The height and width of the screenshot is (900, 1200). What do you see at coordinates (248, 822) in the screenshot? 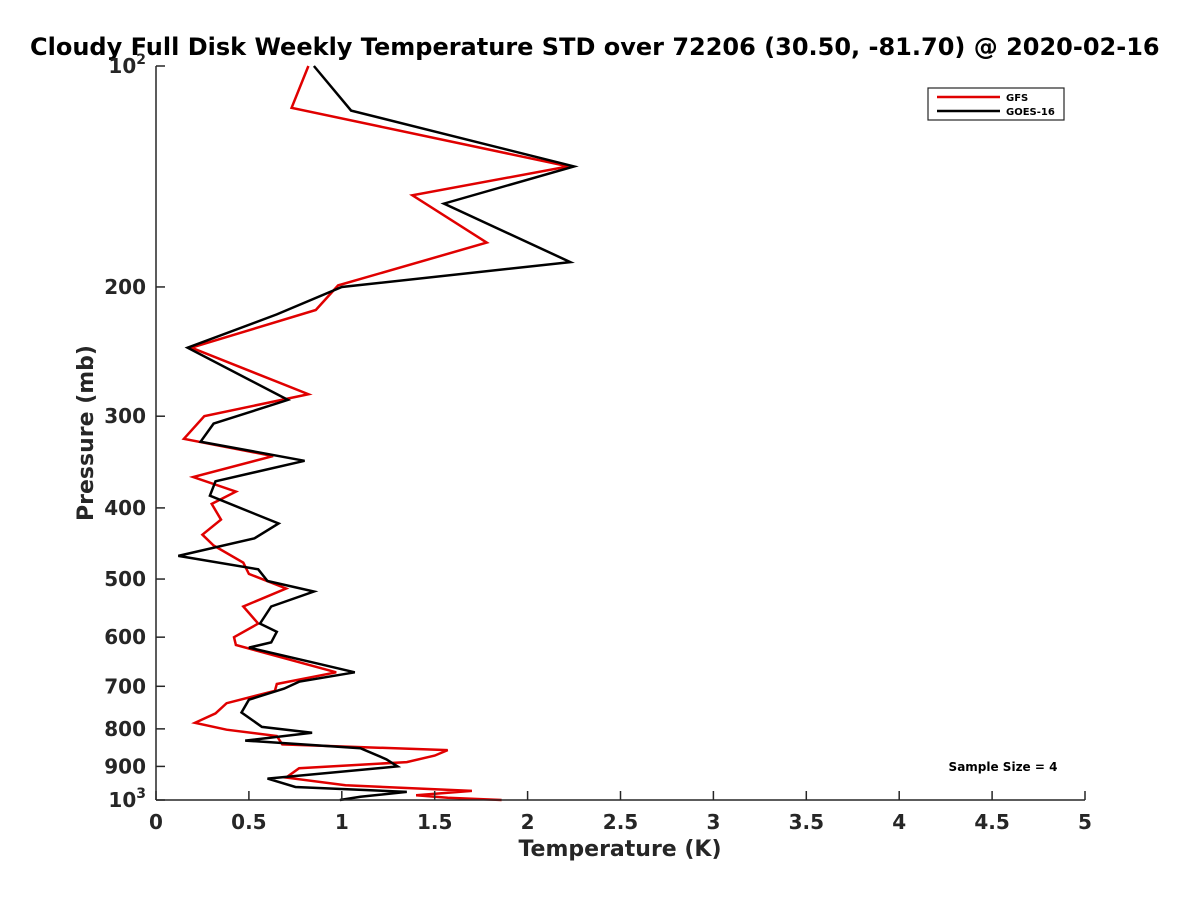
I see `x-tick-label: 0.5` at bounding box center [248, 822].